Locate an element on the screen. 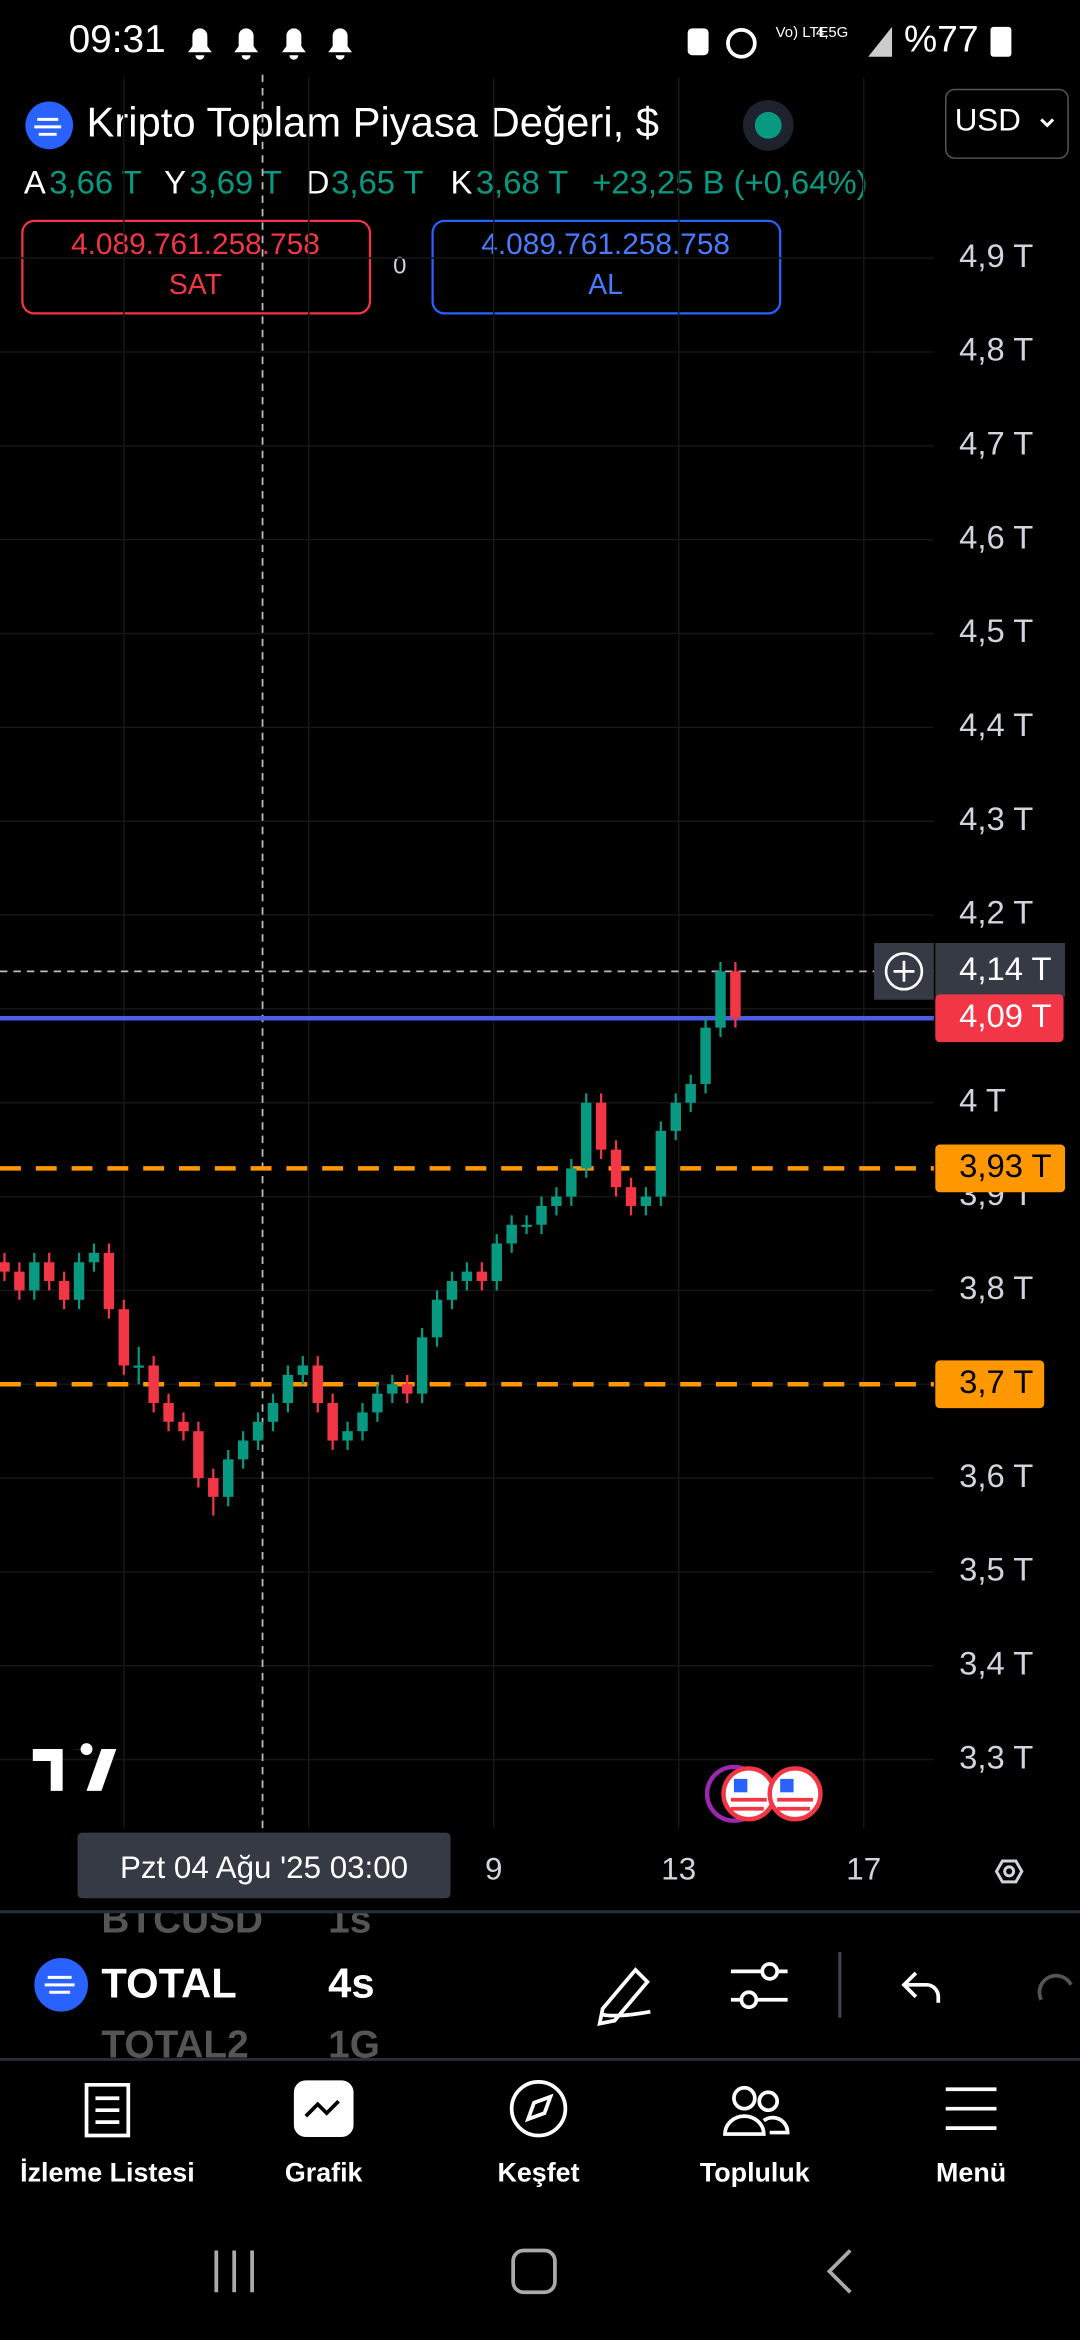 The image size is (1080, 2340). y-tick-label: 4,7 T is located at coordinates (996, 443).